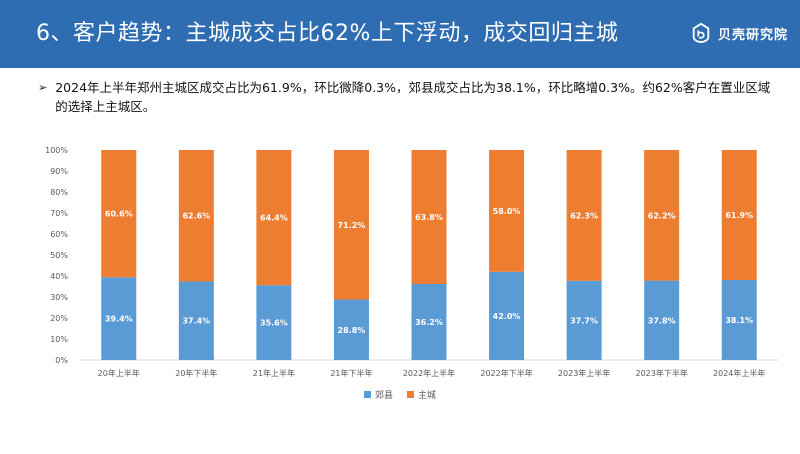  I want to click on data-label-suburb: 38.1%, so click(739, 320).